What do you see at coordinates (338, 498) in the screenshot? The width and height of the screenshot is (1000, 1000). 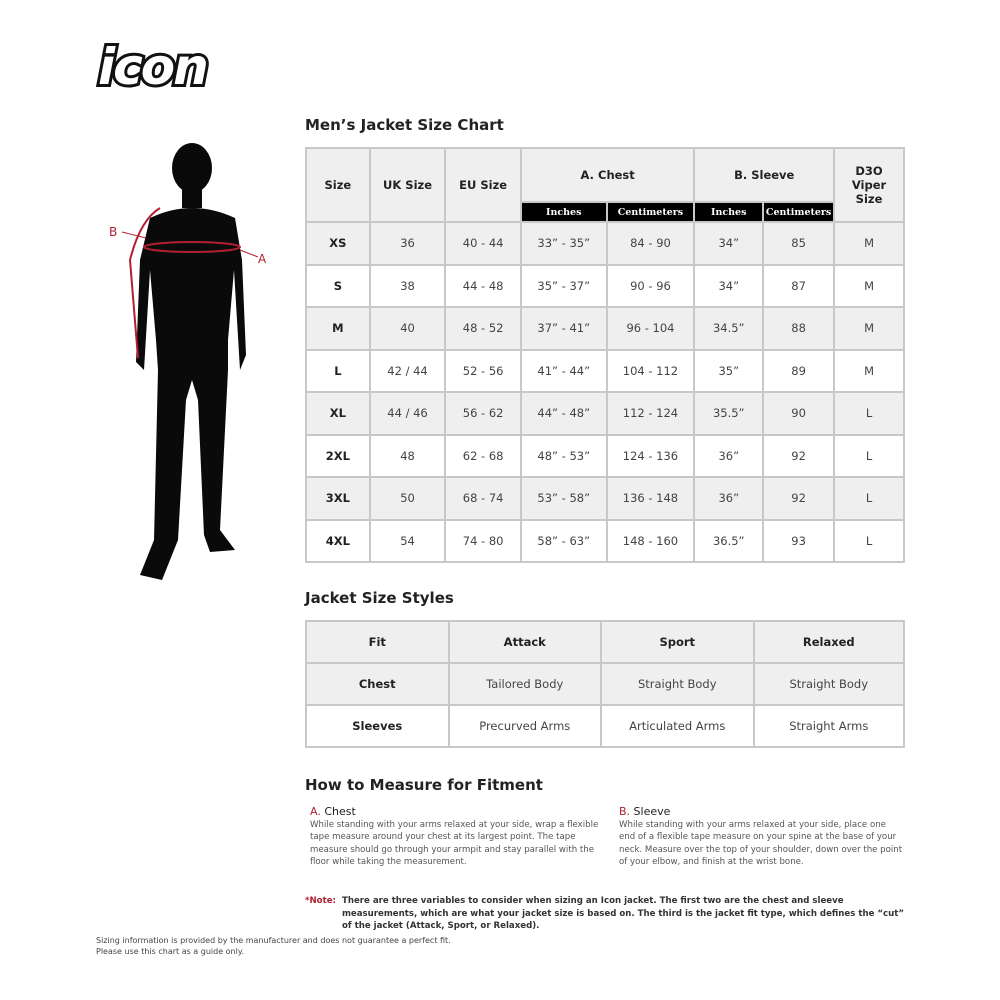 I see `size-cell: 3XL` at bounding box center [338, 498].